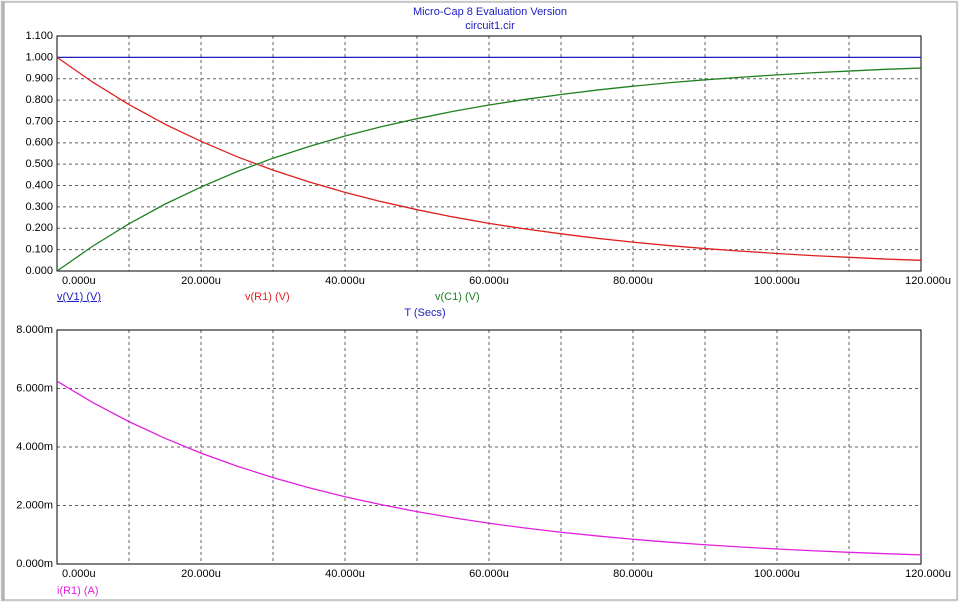 This screenshot has height=602, width=959. Describe the element at coordinates (39, 143) in the screenshot. I see `y-tick-label: 0.600` at that location.